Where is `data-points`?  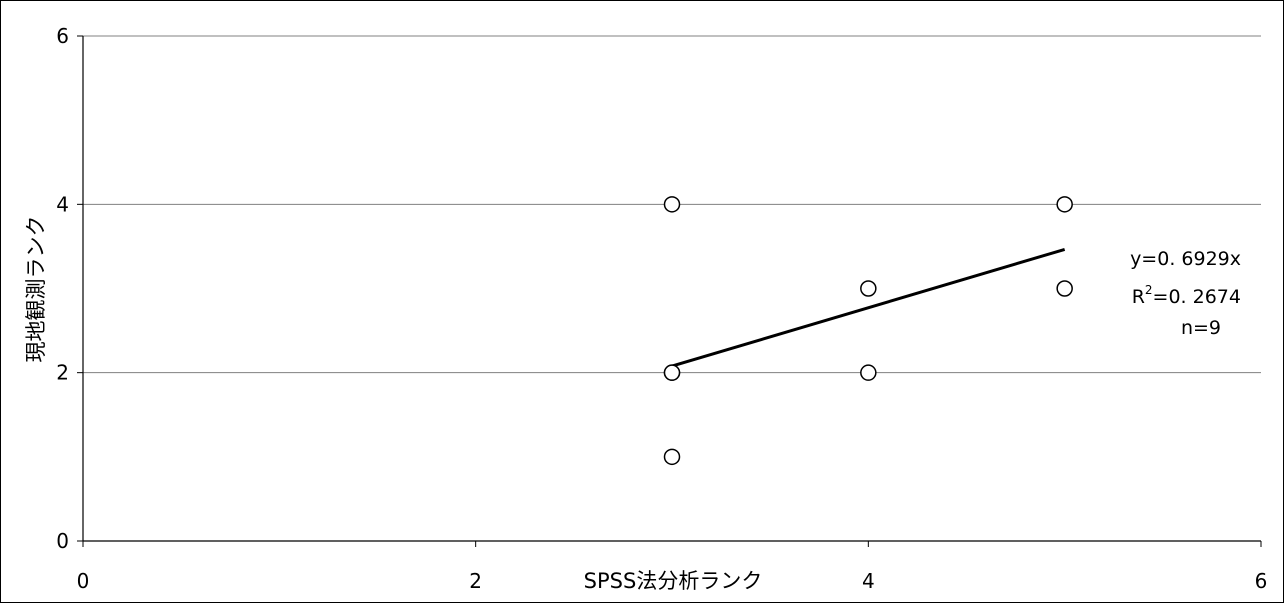
data-points is located at coordinates (868, 331).